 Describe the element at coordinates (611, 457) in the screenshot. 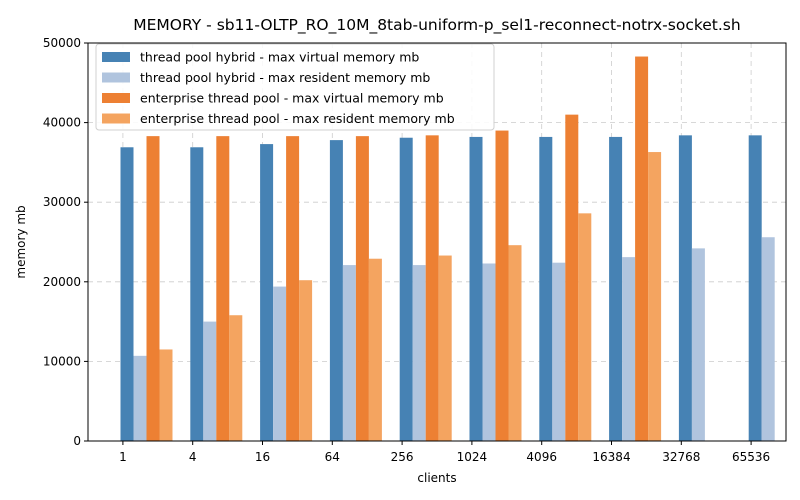

I see `x-tick-label: 16384` at that location.